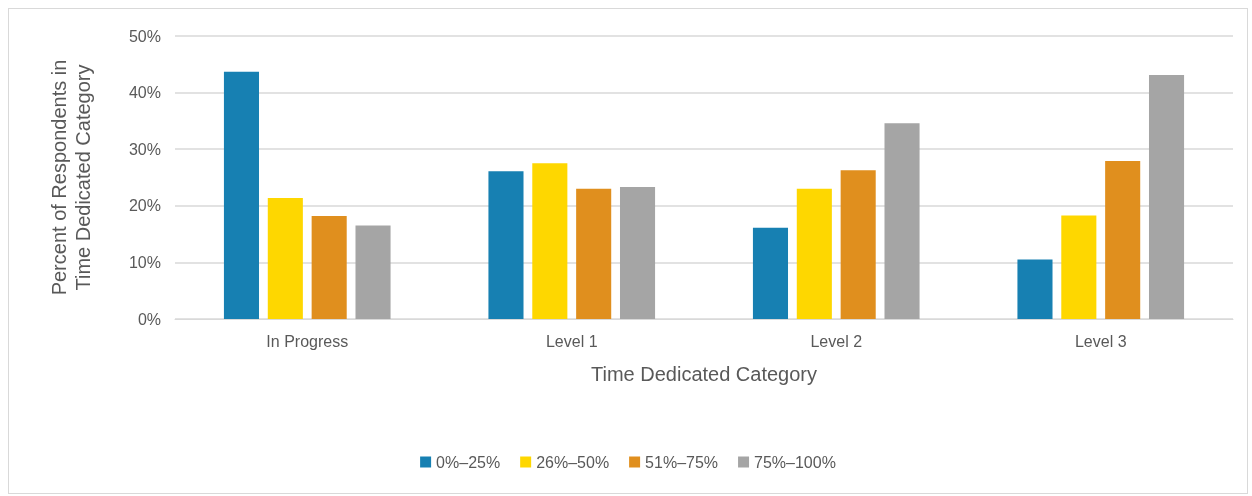  Describe the element at coordinates (573, 462) in the screenshot. I see `legend-label: 26%–50%` at that location.